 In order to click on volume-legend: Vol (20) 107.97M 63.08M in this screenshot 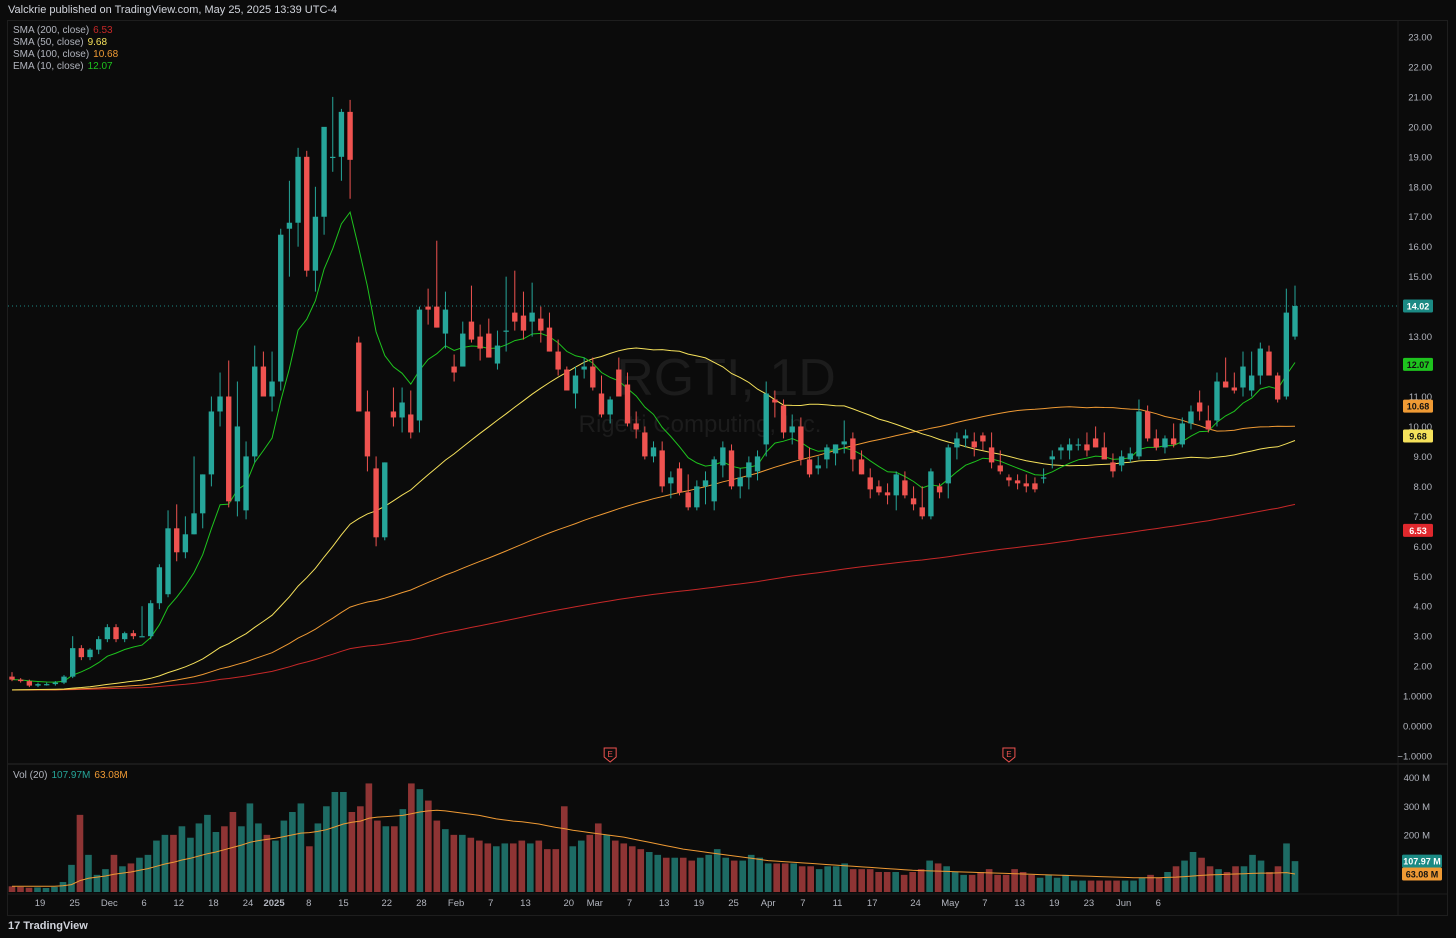, I will do `click(72, 775)`.